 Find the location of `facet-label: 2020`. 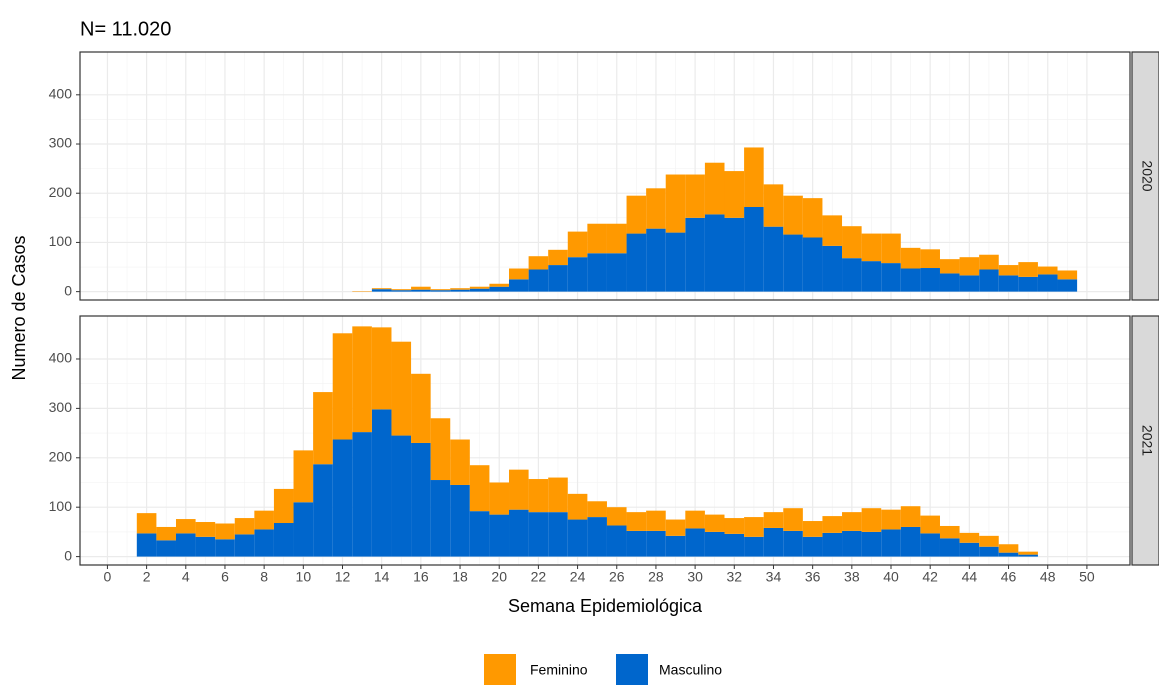

facet-label: 2020 is located at coordinates (1147, 175).